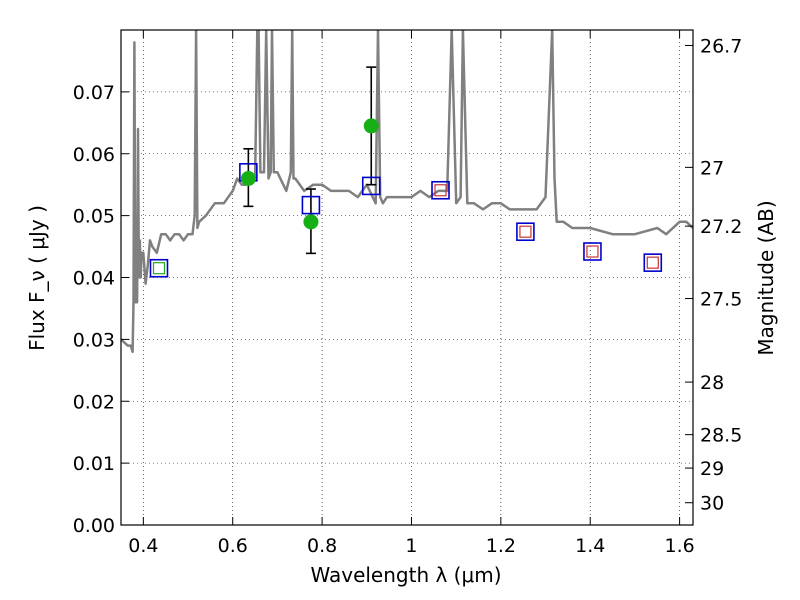 This screenshot has height=600, width=800. Describe the element at coordinates (94, 526) in the screenshot. I see `y-tick-label: 0.00` at that location.